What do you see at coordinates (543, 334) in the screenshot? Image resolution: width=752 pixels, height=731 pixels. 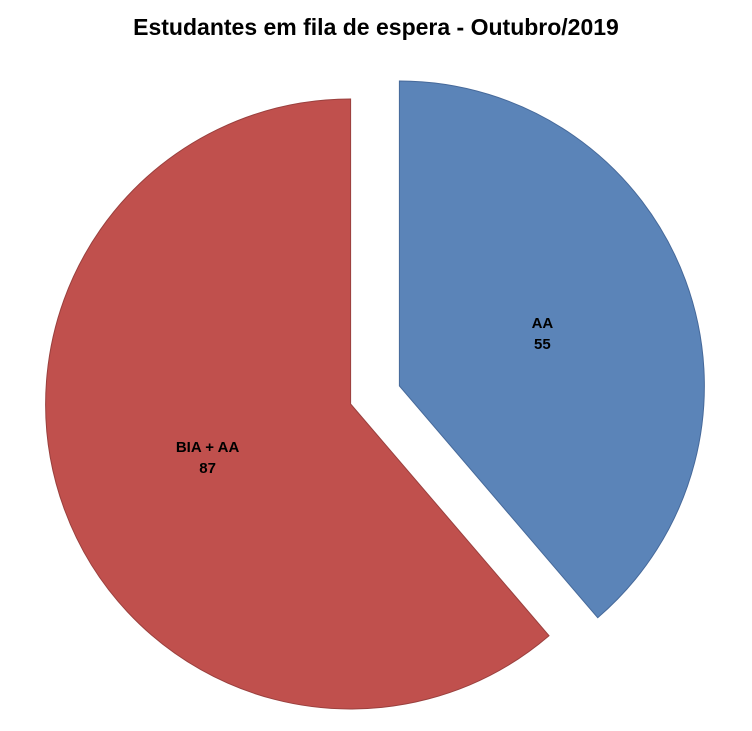 I see `slice-label: AA 55` at bounding box center [543, 334].